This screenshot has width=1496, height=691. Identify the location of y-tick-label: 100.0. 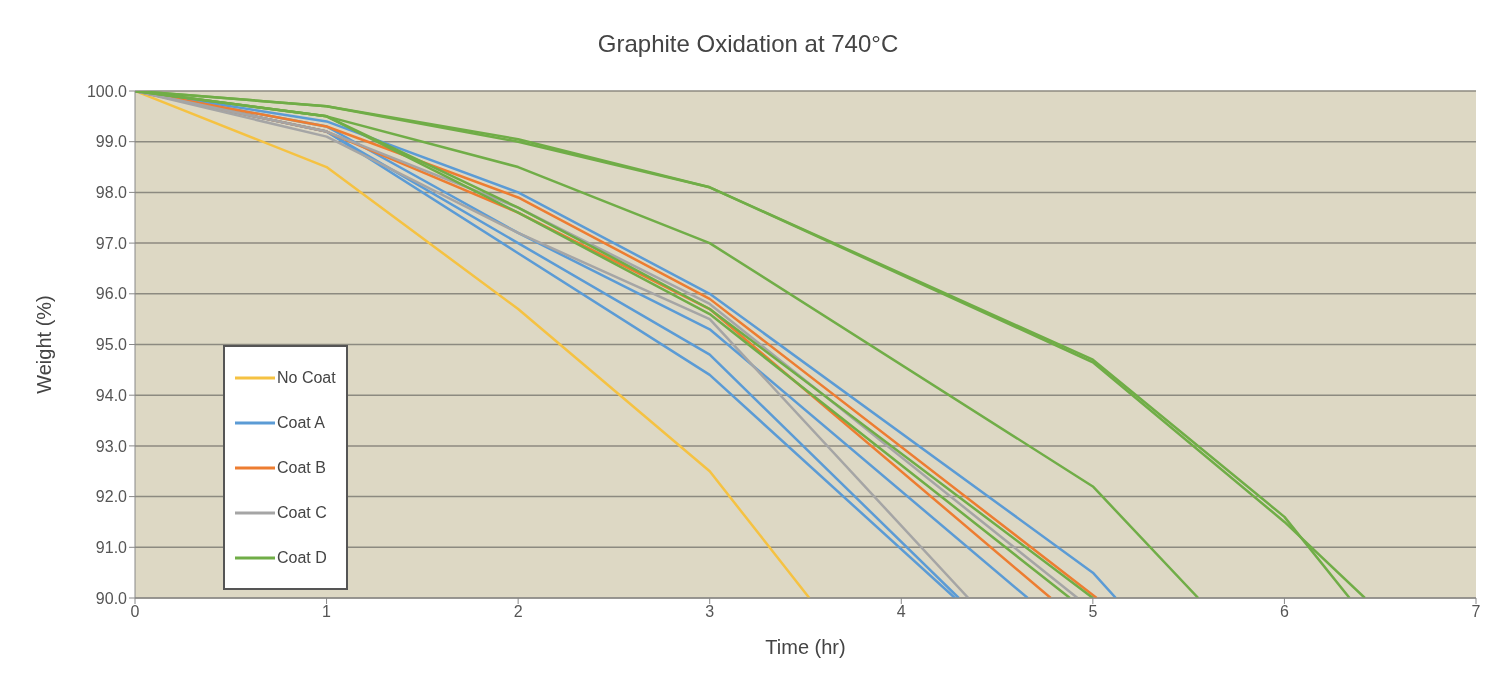
(107, 91).